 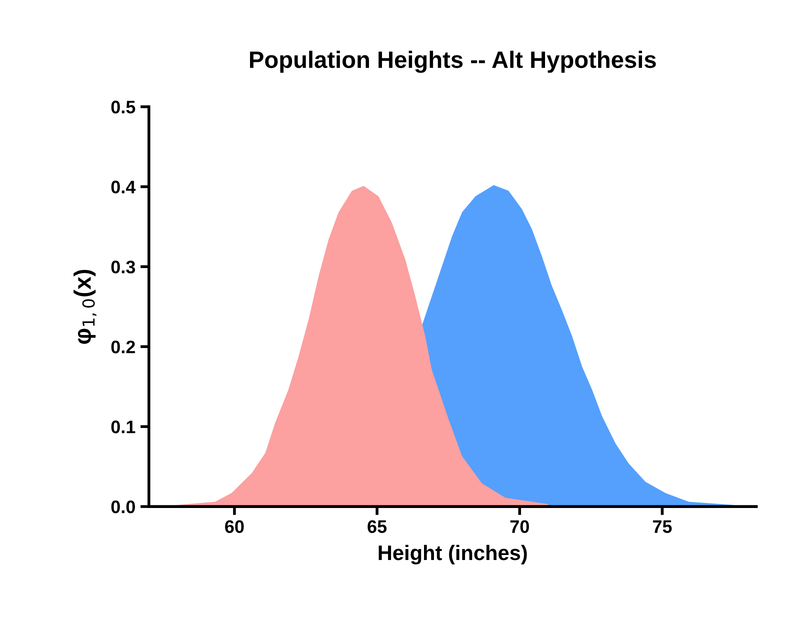 What do you see at coordinates (123, 267) in the screenshot?
I see `y-tick-label: 0.3` at bounding box center [123, 267].